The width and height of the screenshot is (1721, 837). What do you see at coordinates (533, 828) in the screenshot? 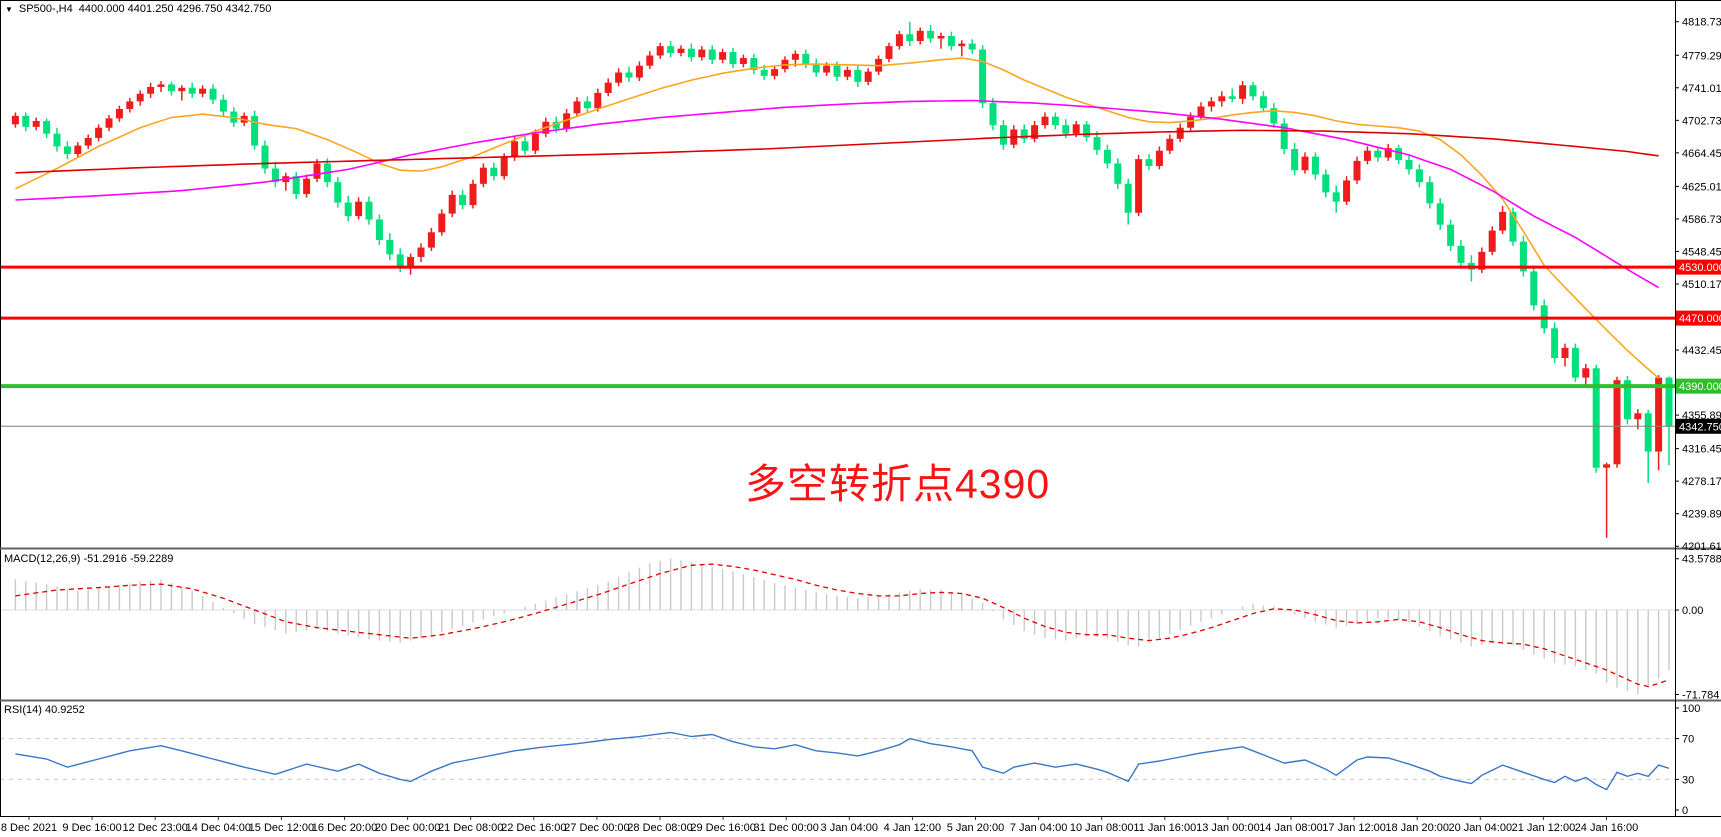
I see `time-tick-label: 22 Dec 16:00` at bounding box center [533, 828].